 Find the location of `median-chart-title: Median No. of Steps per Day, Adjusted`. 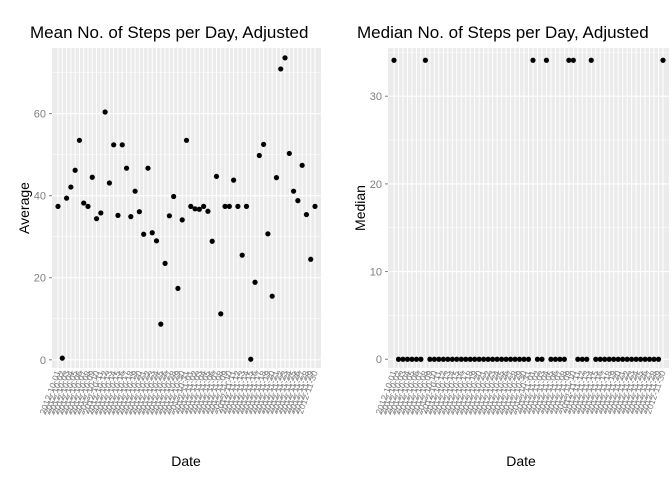

median-chart-title: Median No. of Steps per Day, Adjusted is located at coordinates (503, 32).